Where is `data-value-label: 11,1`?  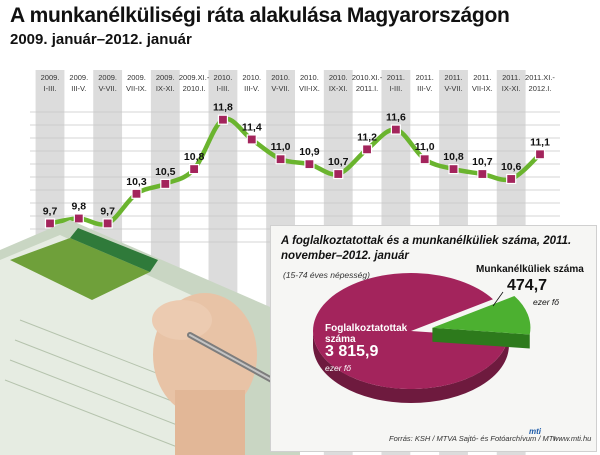 data-value-label: 11,1 is located at coordinates (540, 142).